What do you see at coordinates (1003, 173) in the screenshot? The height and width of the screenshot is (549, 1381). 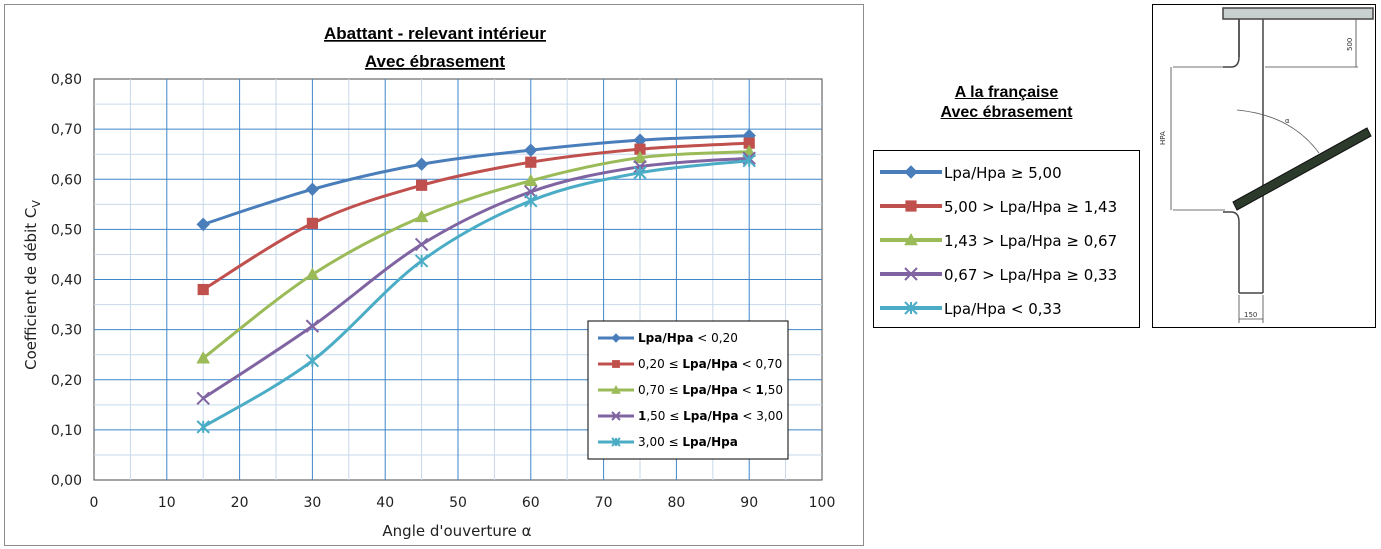 I see `side-legend-label: Lpa/Hpa ≥ 5,00` at bounding box center [1003, 173].